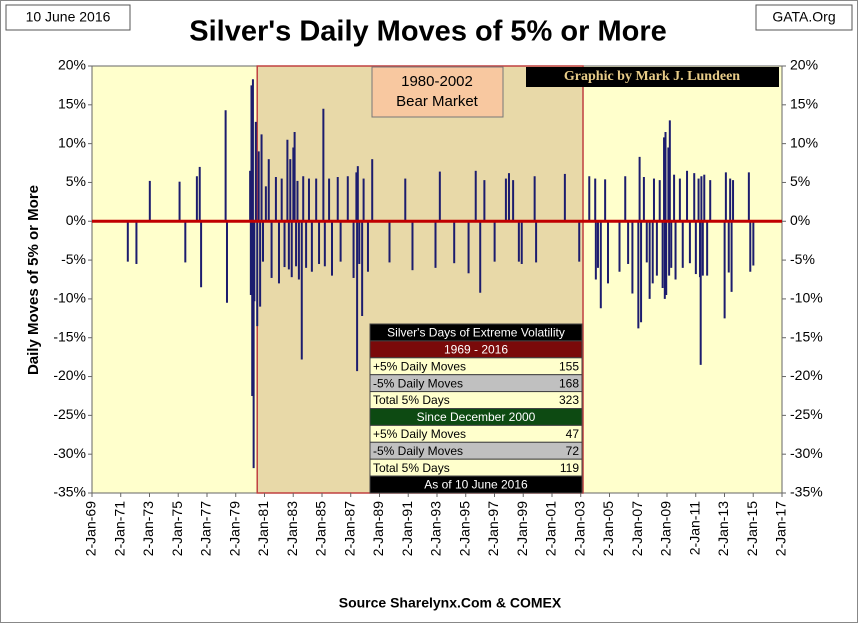 The image size is (858, 623). I want to click on x-tick-label: 2-Jan-75, so click(177, 528).